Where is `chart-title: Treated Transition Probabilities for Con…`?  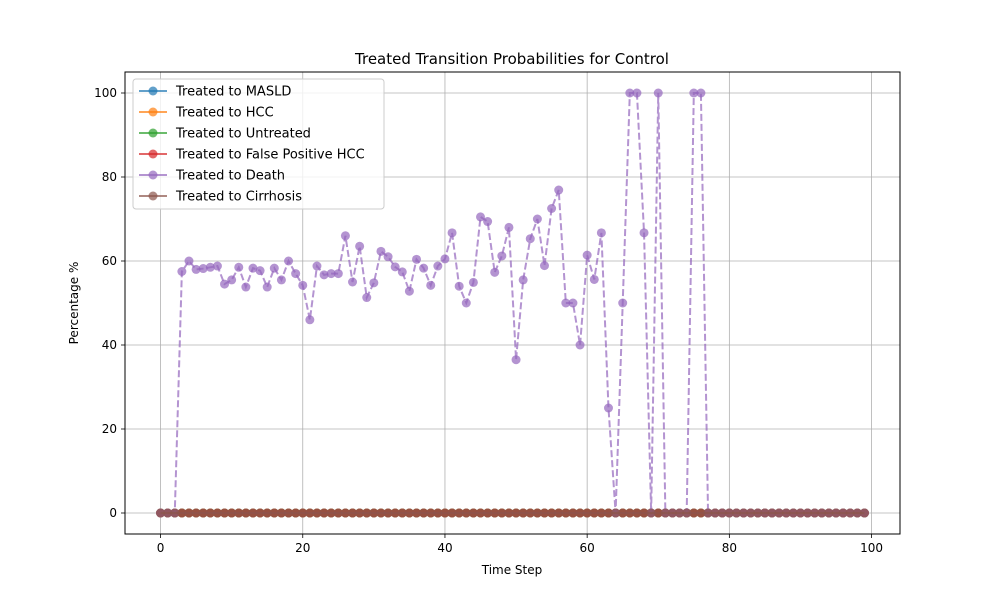
chart-title: Treated Transition Probabilities for Con… is located at coordinates (511, 59).